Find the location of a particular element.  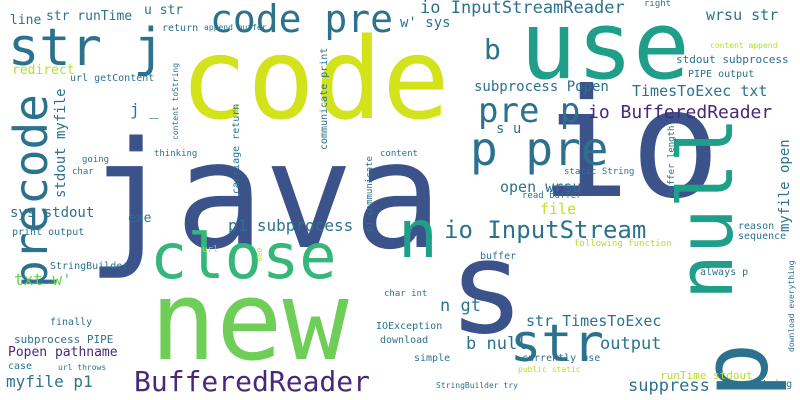

word-carriage-return: carriage return is located at coordinates (236, 148).